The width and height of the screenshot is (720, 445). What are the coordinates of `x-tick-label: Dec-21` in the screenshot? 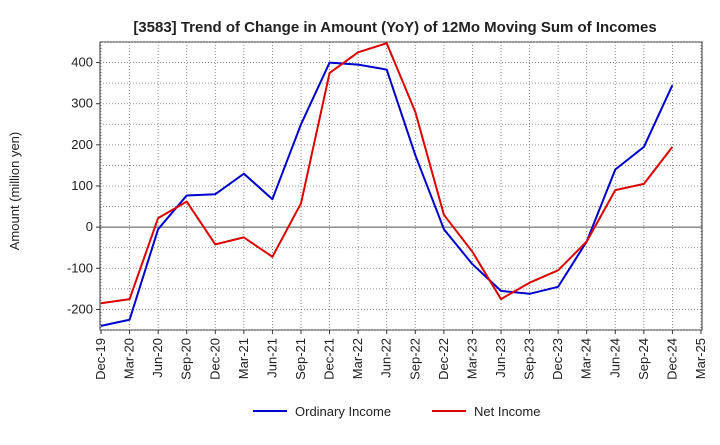 It's located at (329, 359).